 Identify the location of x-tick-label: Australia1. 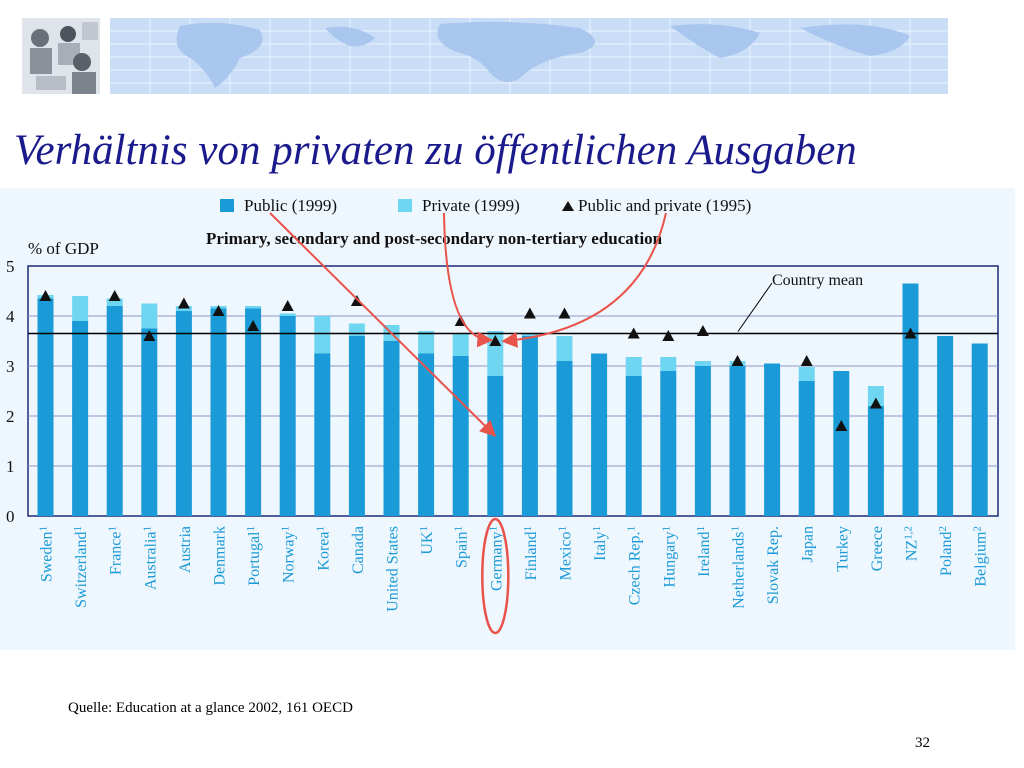
(150, 558).